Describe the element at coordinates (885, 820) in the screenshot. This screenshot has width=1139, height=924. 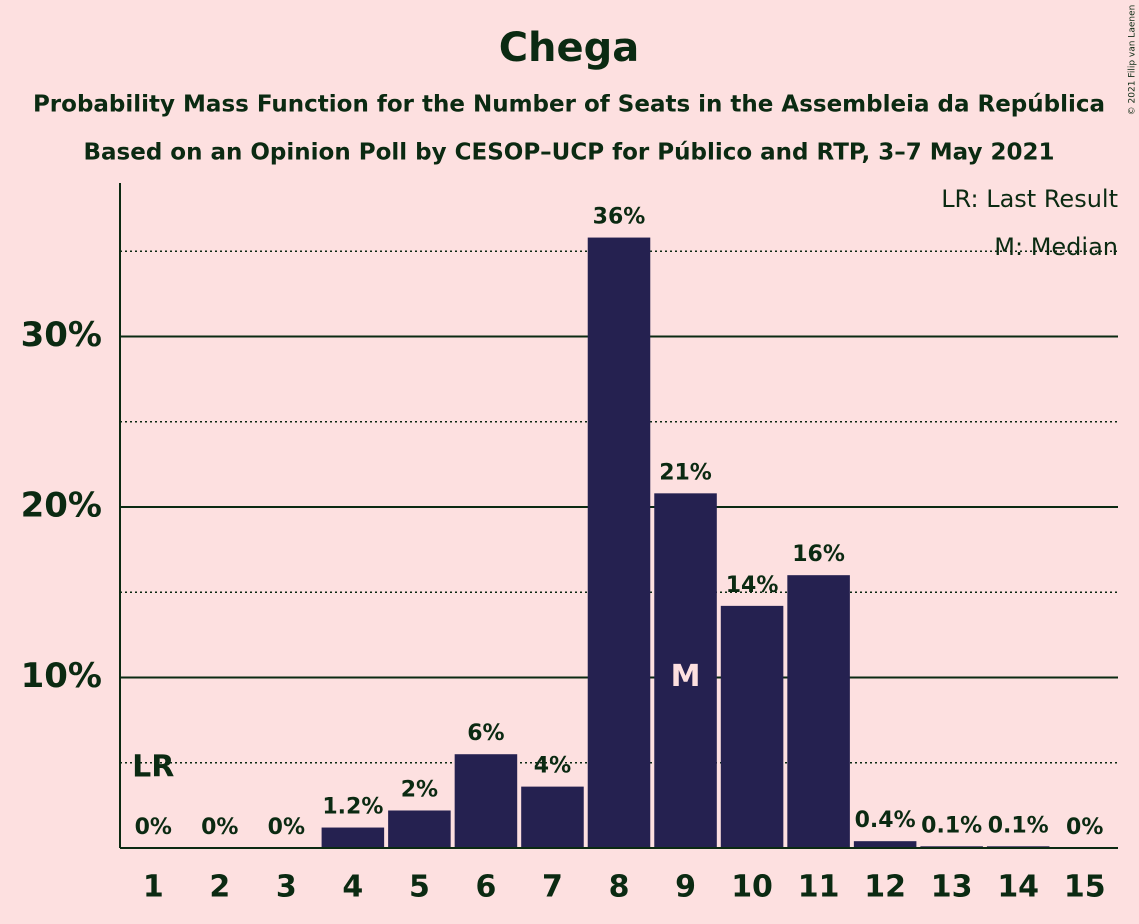
I see `value-label: 0.4%` at that location.